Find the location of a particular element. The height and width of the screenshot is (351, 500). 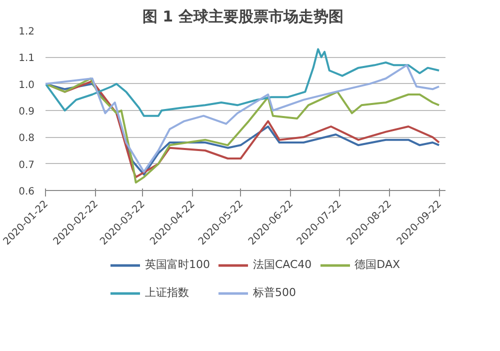

legend-label: 德国DAX is located at coordinates (377, 264).